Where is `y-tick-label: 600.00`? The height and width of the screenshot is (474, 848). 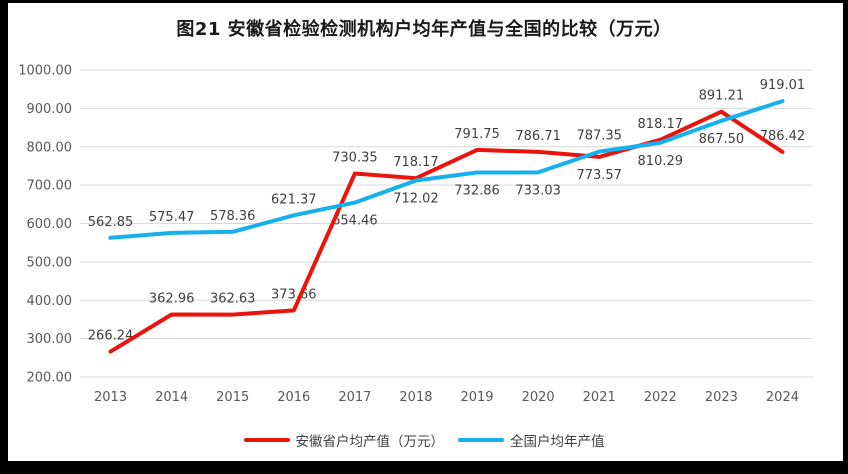
y-tick-label: 600.00 is located at coordinates (50, 224).